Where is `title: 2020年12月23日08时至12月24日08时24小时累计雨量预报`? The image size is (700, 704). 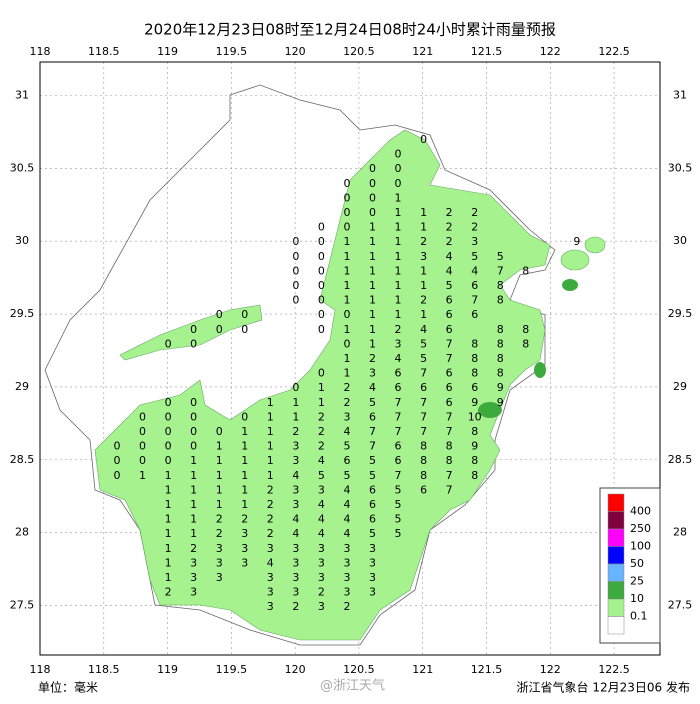 title: 2020年12月23日08时至12月24日08时24小时累计雨量预报 is located at coordinates (350, 30).